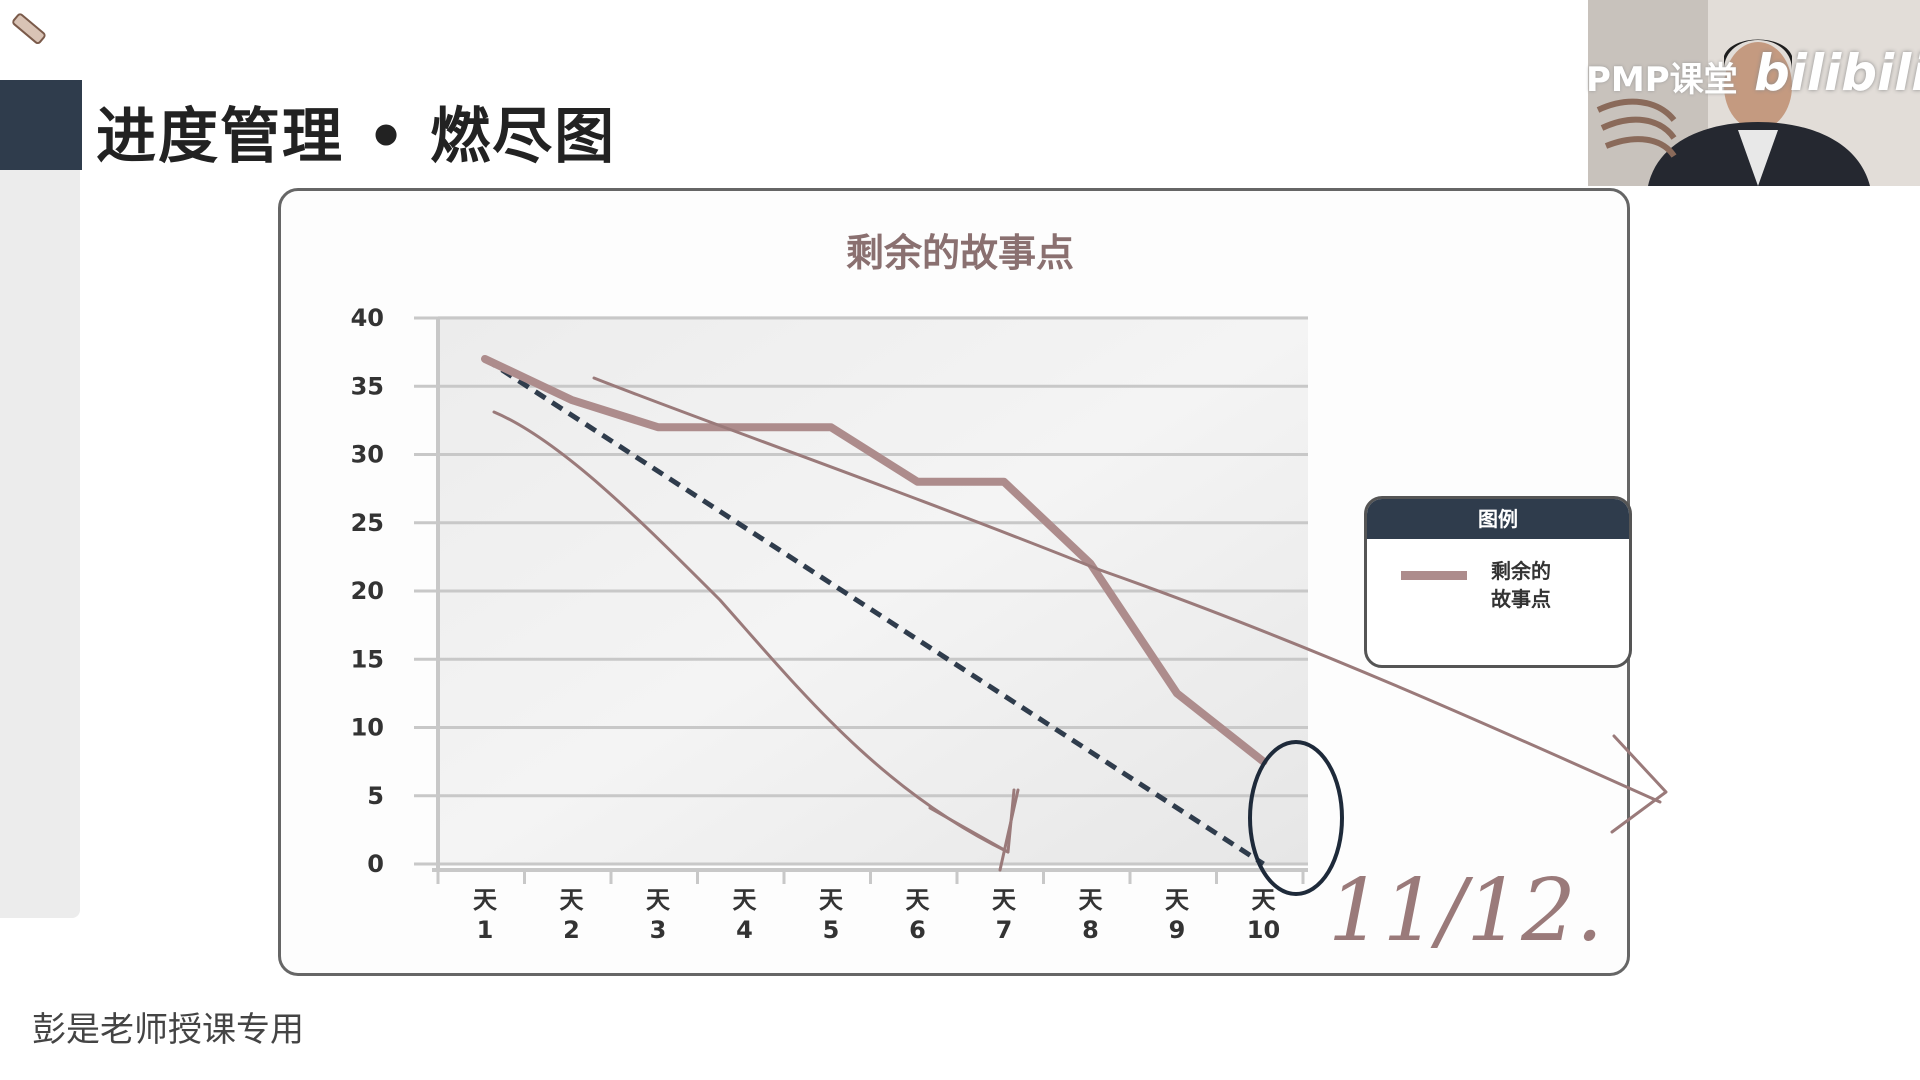 This screenshot has height=1080, width=1920. What do you see at coordinates (1177, 930) in the screenshot?
I see `x-tick-label-bottom: 9` at bounding box center [1177, 930].